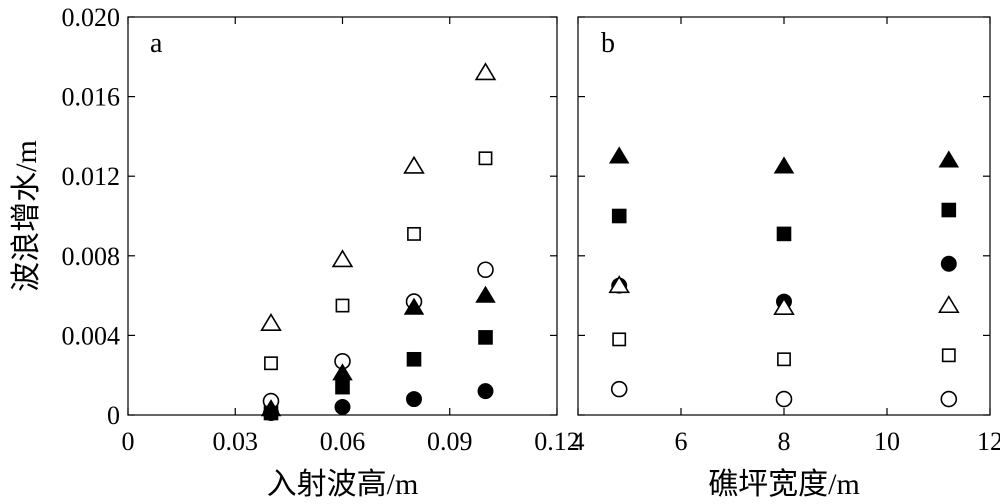 This screenshot has height=504, width=1000. What do you see at coordinates (91, 335) in the screenshot?
I see `y-tick-label: 0.004` at bounding box center [91, 335].